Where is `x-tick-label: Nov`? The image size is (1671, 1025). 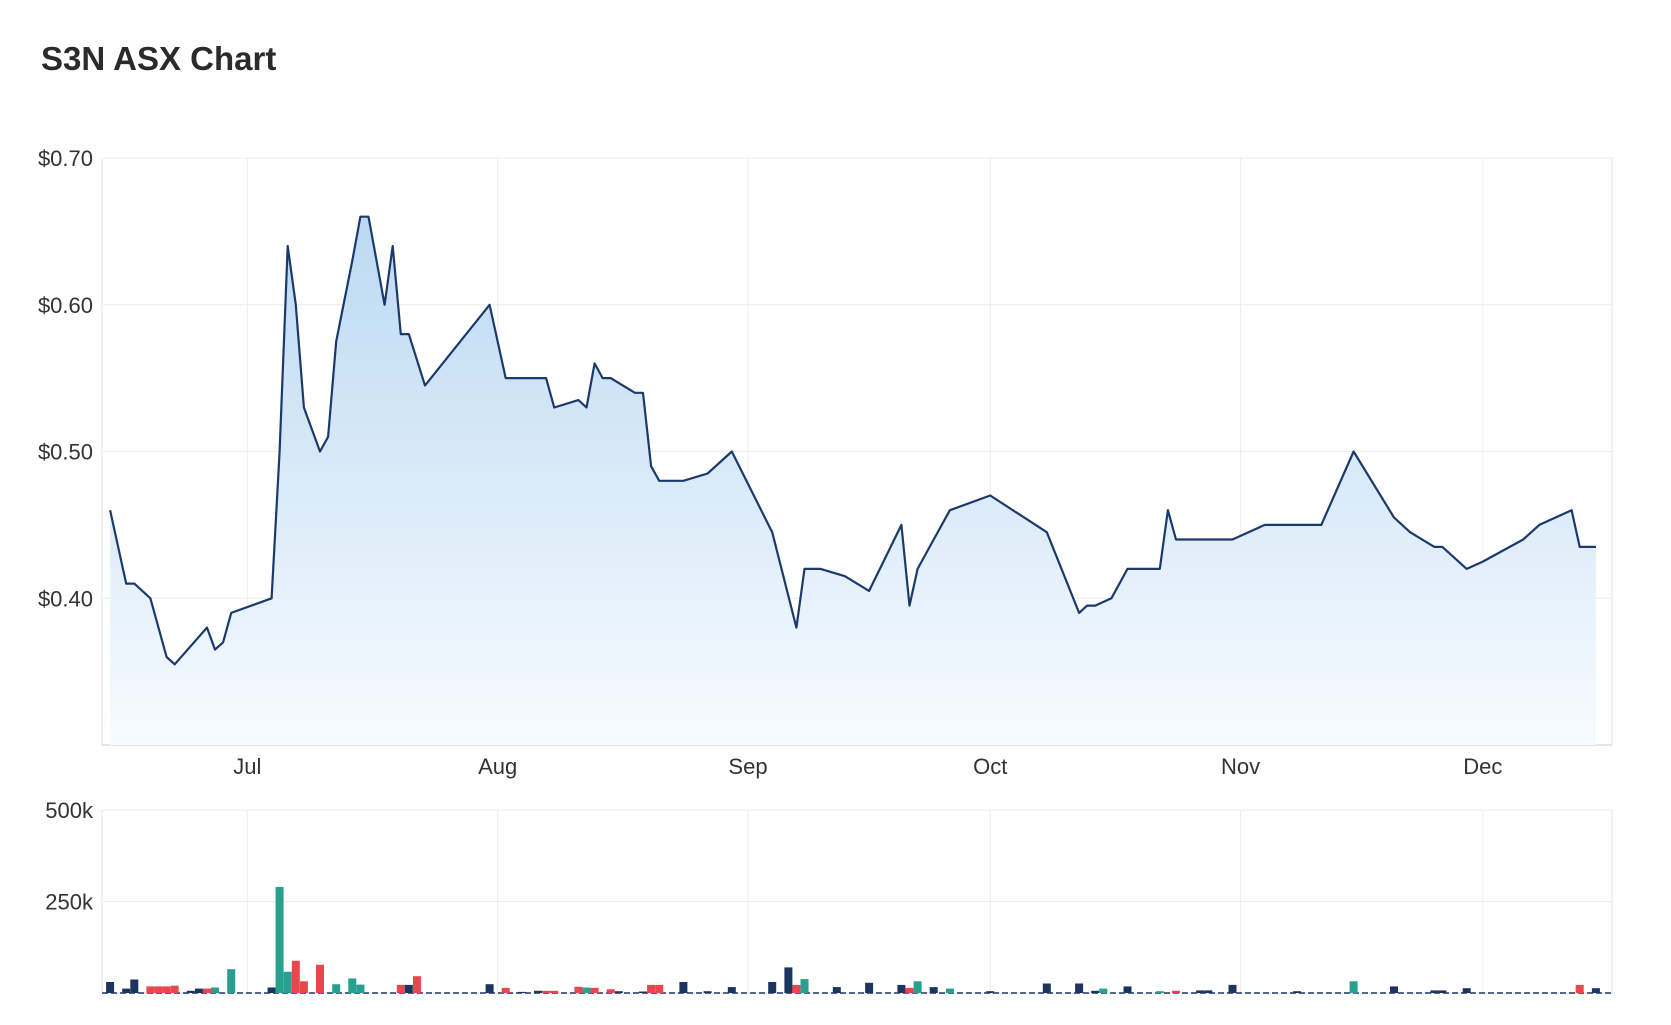
x-tick-label: Nov is located at coordinates (1240, 766).